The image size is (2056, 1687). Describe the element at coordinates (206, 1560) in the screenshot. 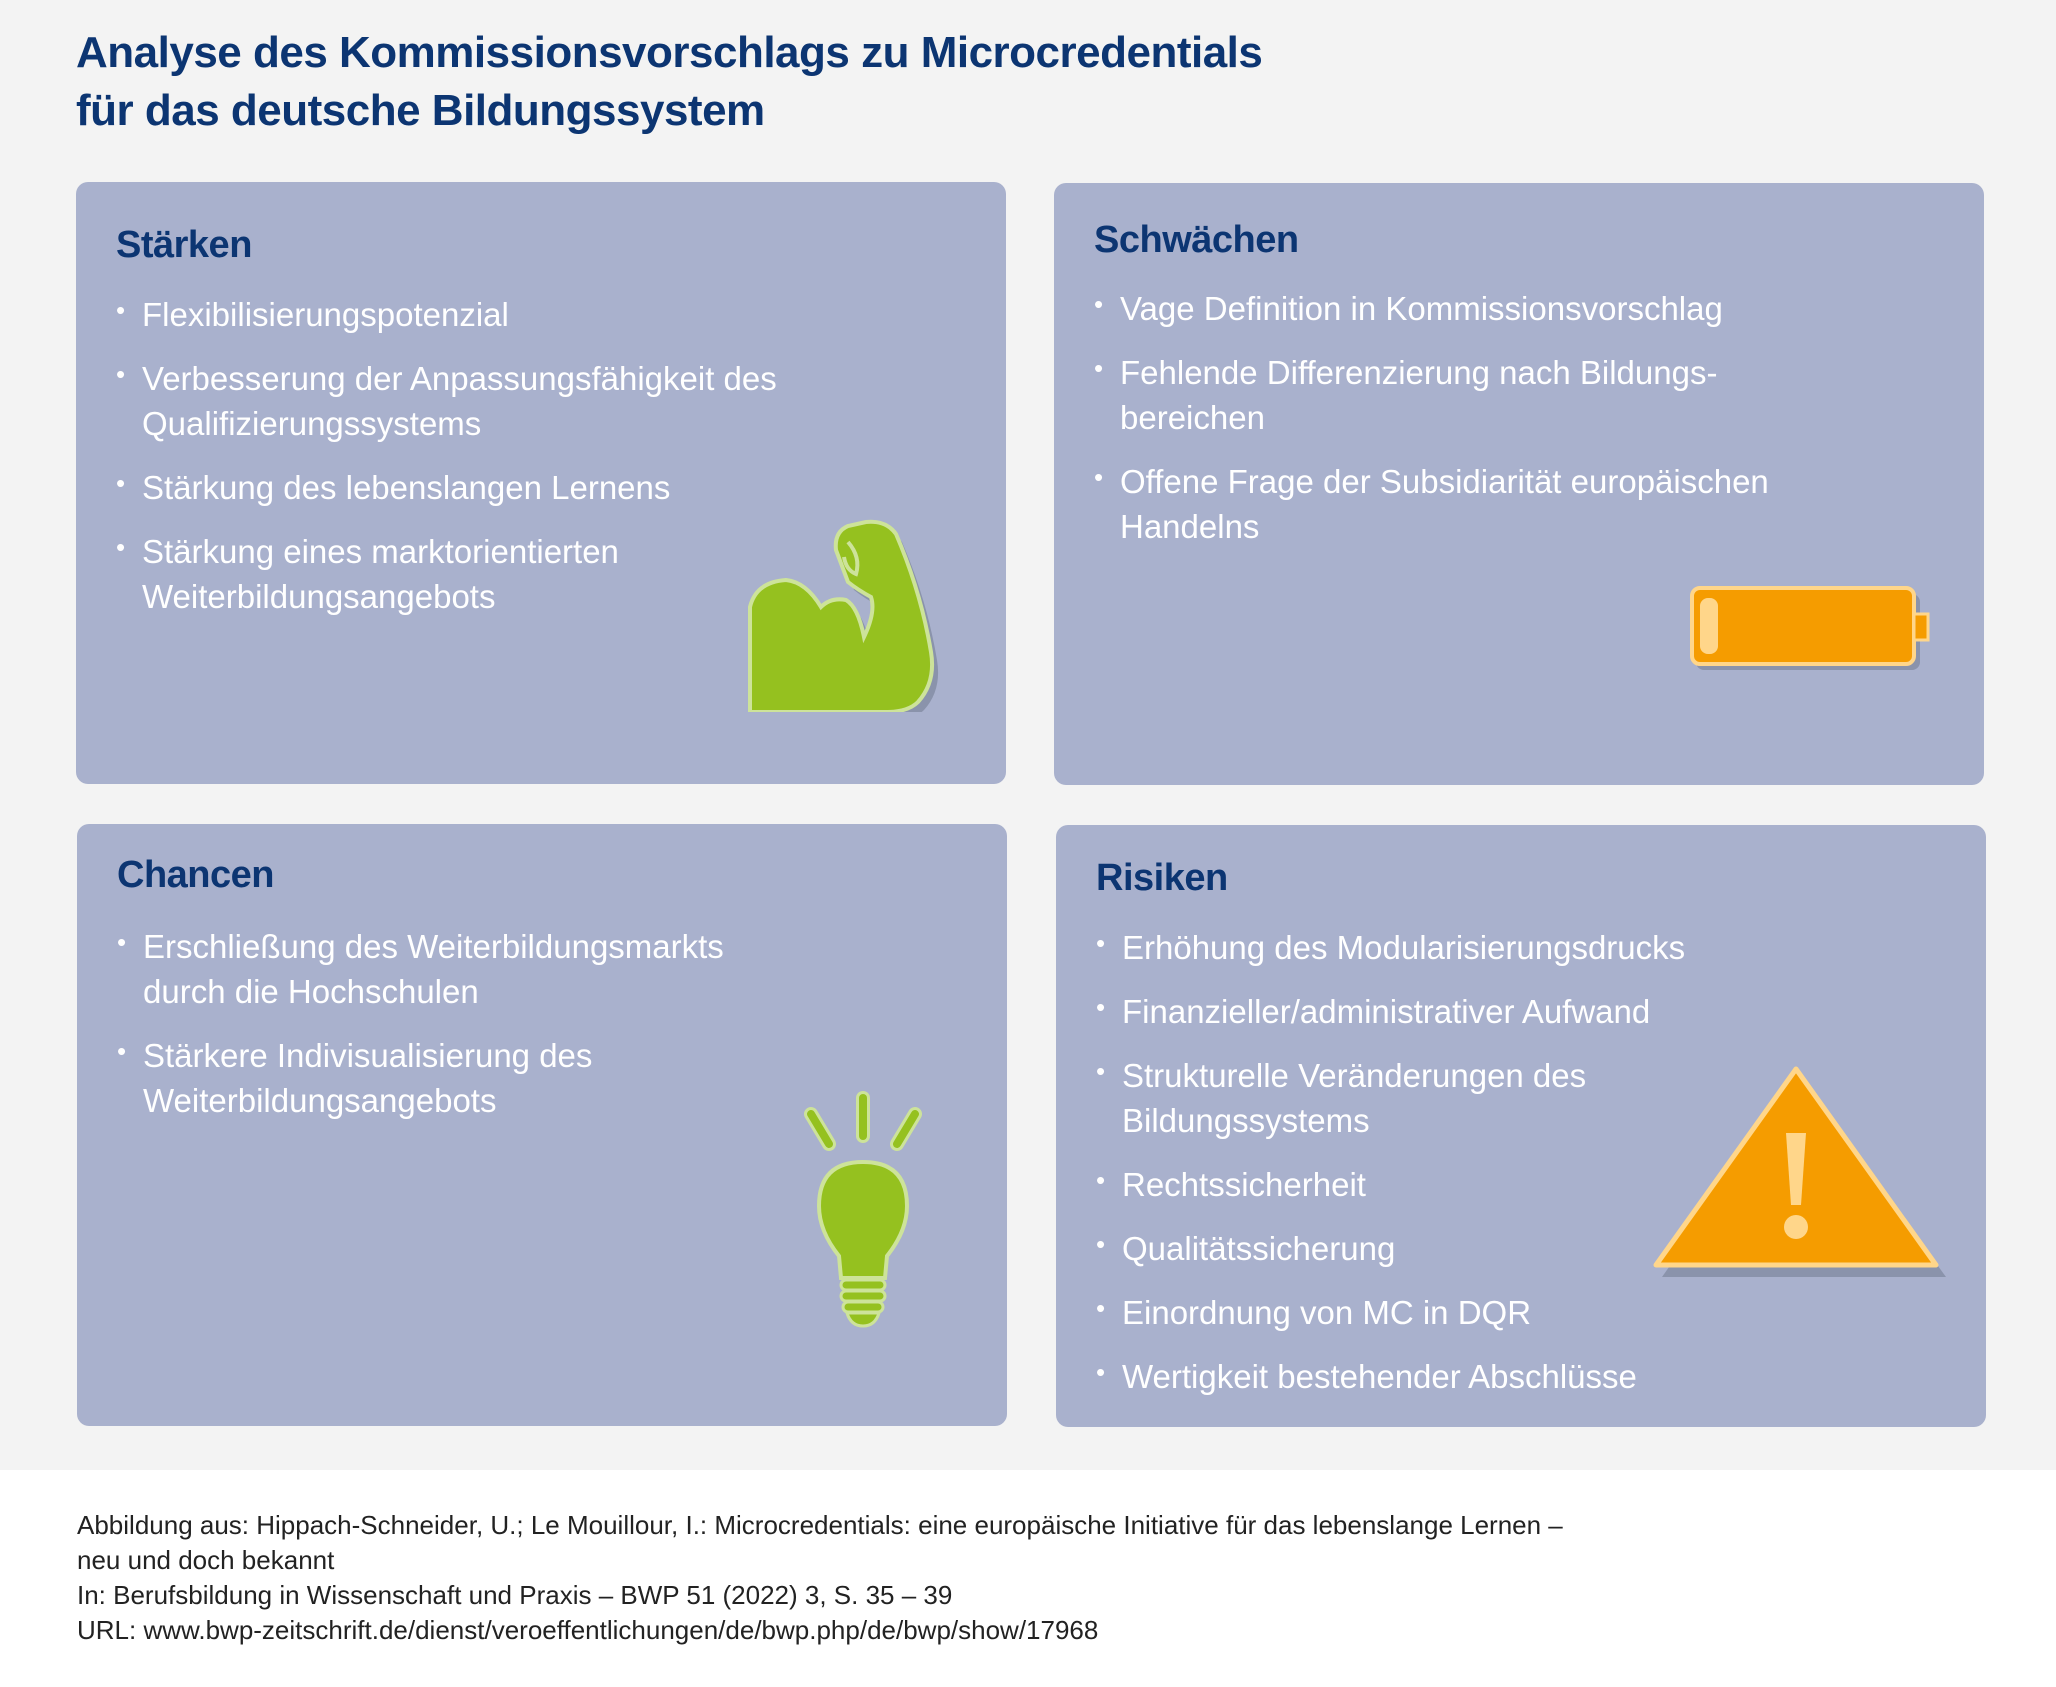

I see `footer-line: neu und doch bekannt` at that location.